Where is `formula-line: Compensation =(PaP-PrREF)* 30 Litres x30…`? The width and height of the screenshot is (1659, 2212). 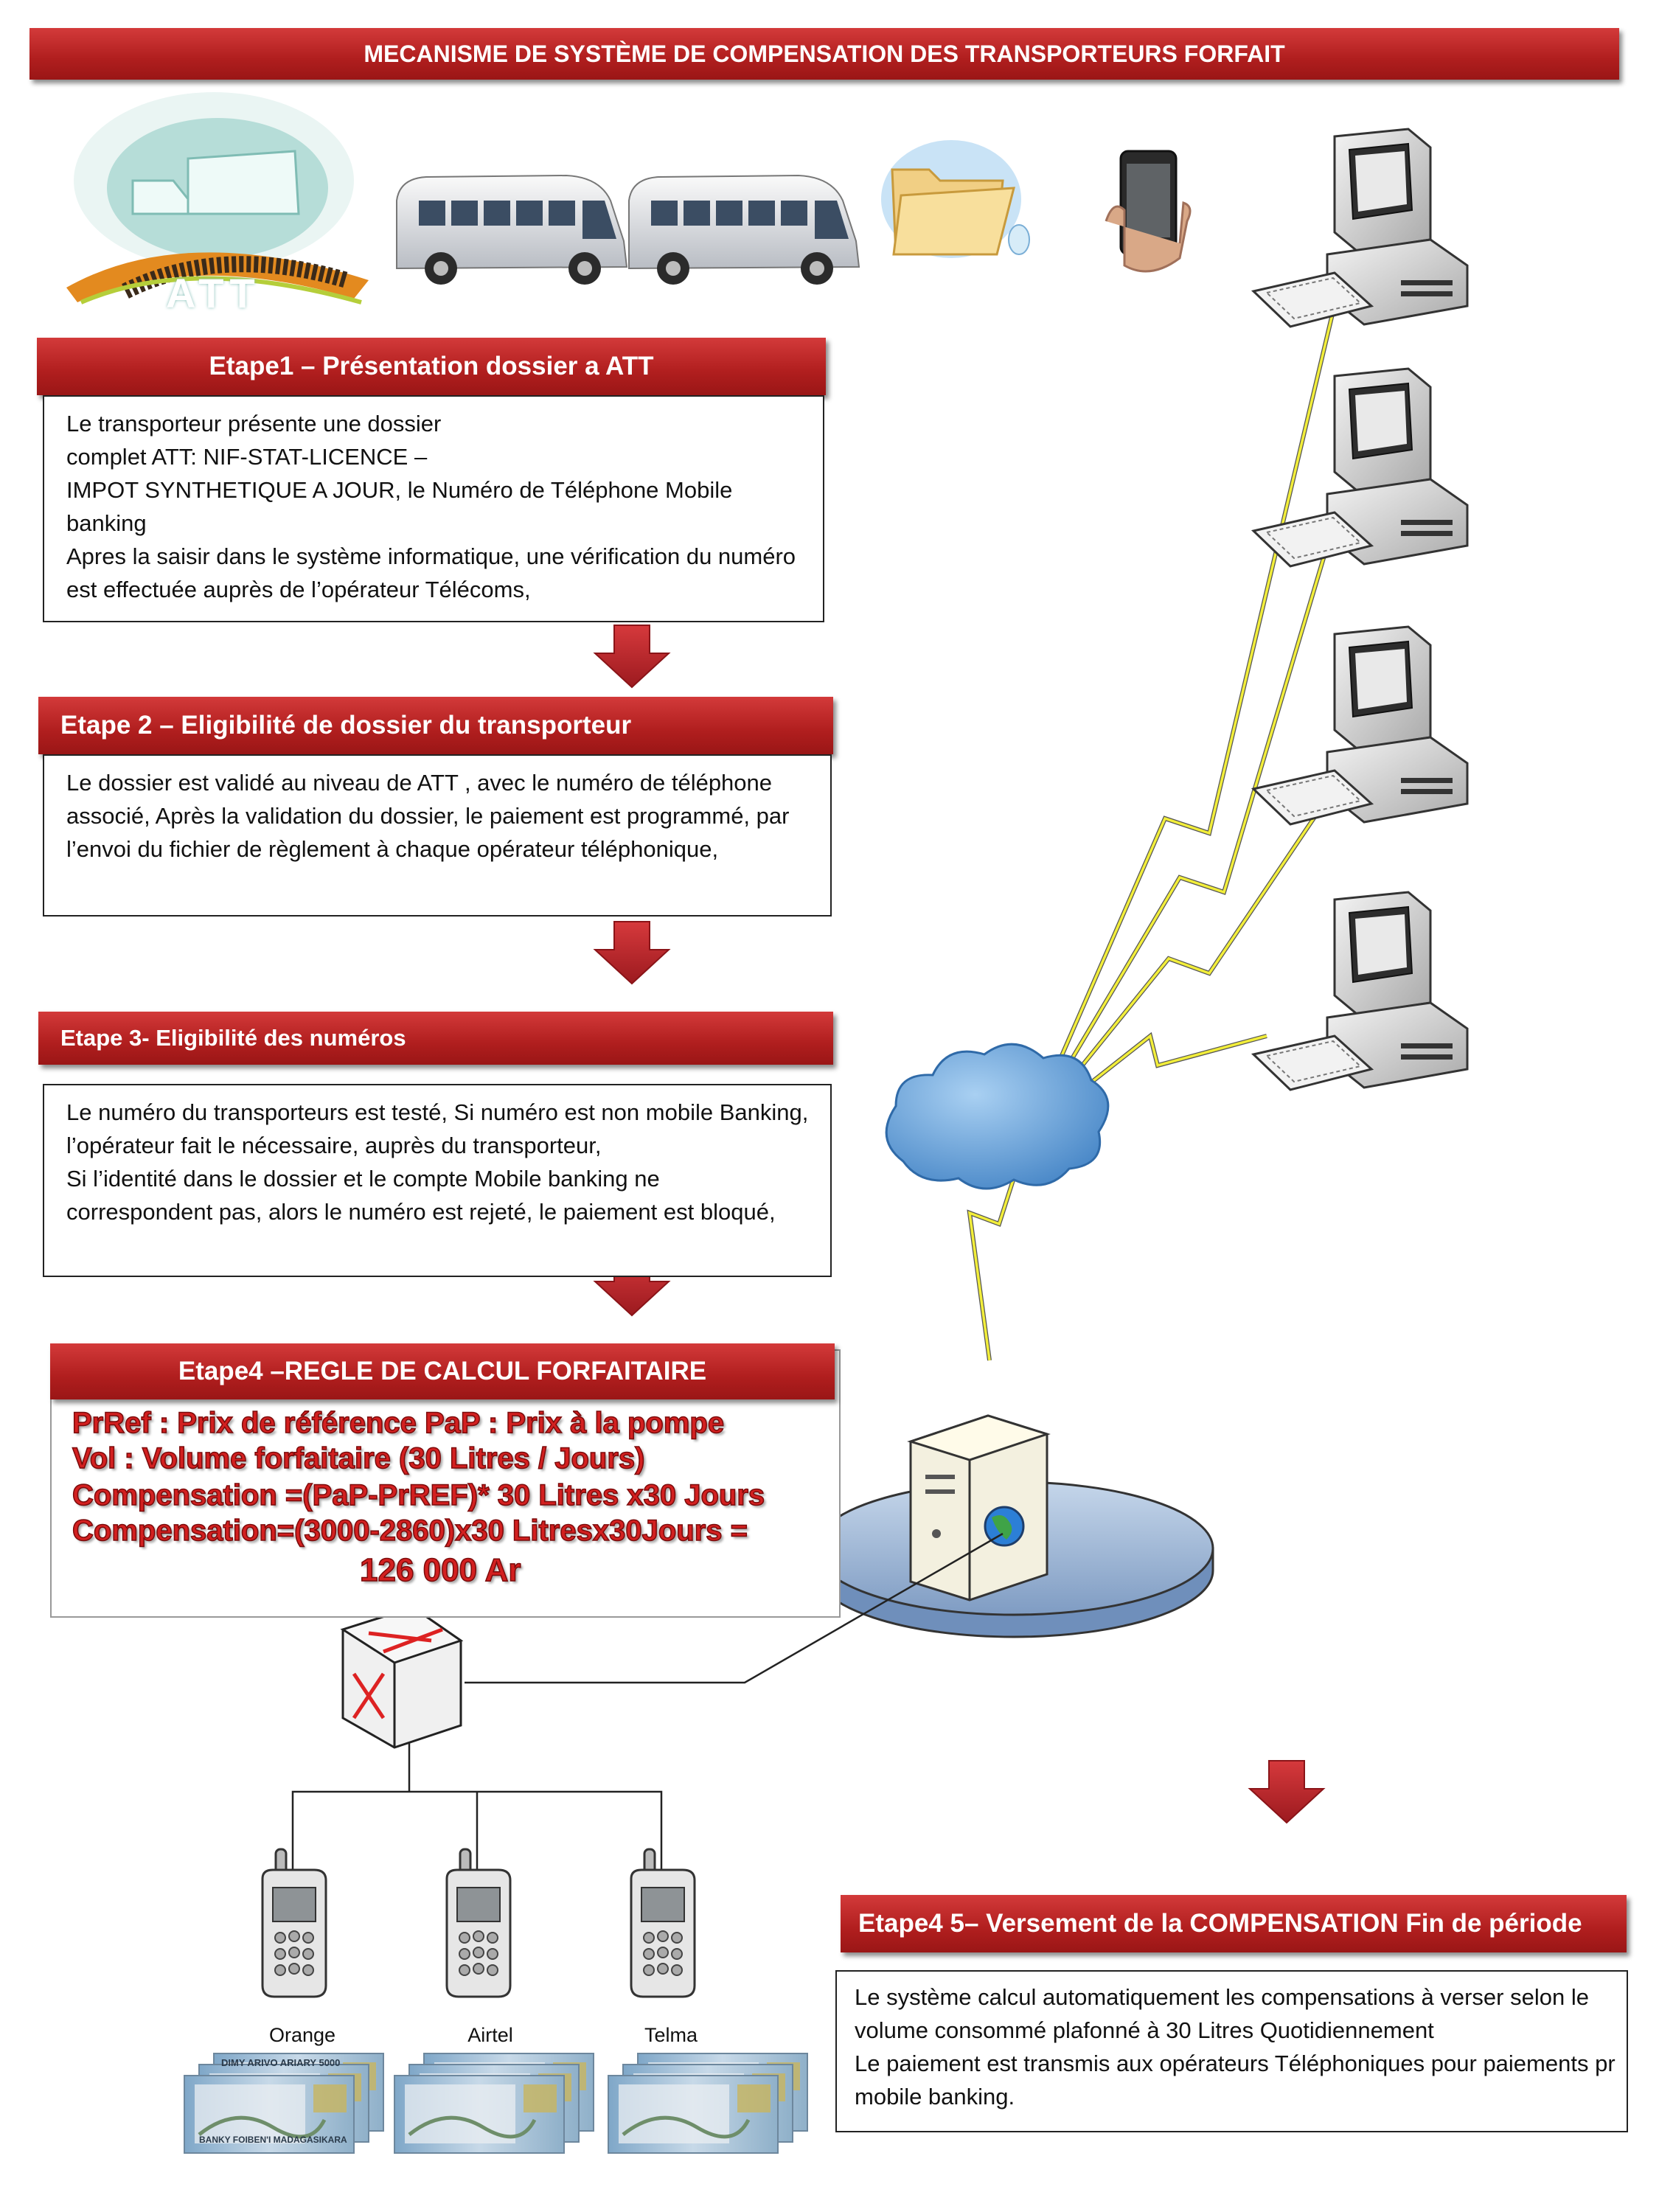 formula-line: Compensation =(PaP-PrREF)* 30 Litres x30… is located at coordinates (418, 1495).